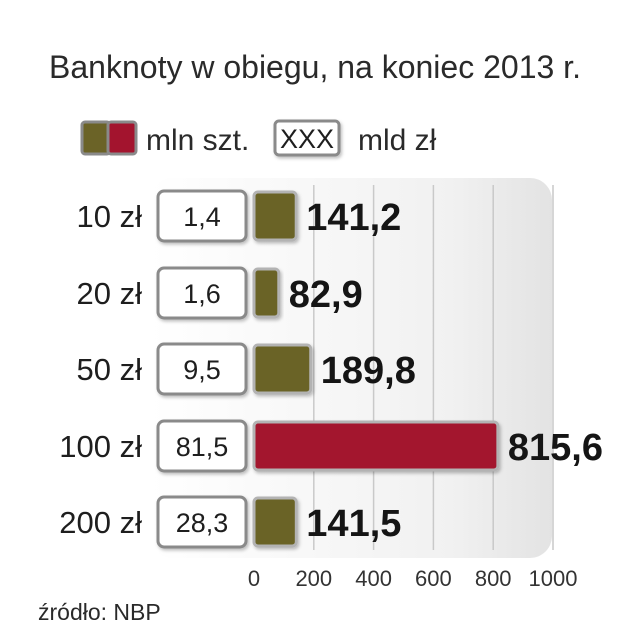 Image resolution: width=640 pixels, height=640 pixels. Describe the element at coordinates (197, 140) in the screenshot. I see `legend-bar-label: mln szt.` at that location.